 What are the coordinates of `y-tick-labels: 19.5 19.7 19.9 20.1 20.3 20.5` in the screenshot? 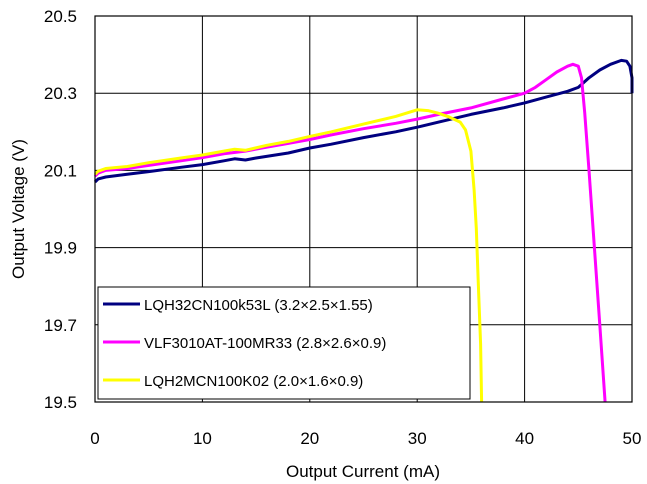 It's located at (60, 209).